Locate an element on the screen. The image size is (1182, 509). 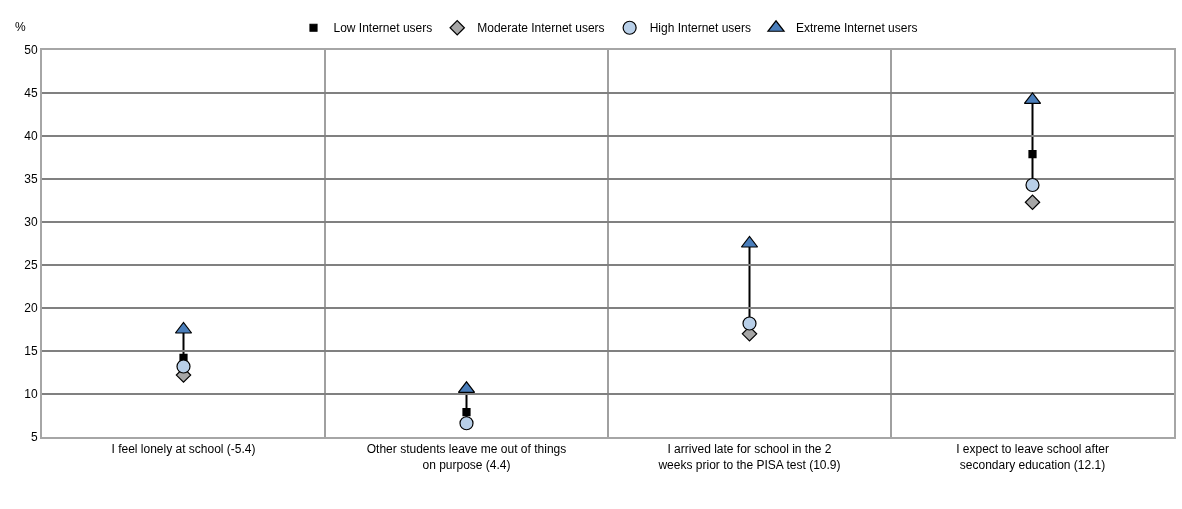
y-tick-label: 40 is located at coordinates (31, 136).